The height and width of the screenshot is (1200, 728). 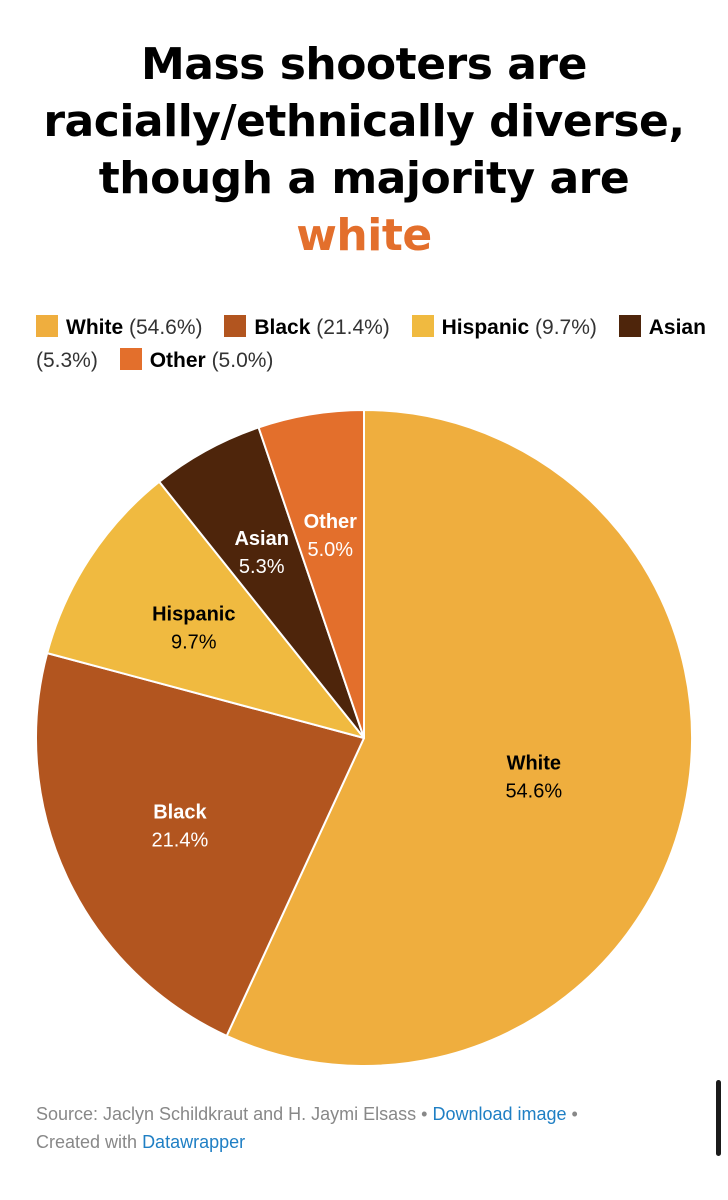 I want to click on legend-item-black: Black (21.4%), so click(x=307, y=327).